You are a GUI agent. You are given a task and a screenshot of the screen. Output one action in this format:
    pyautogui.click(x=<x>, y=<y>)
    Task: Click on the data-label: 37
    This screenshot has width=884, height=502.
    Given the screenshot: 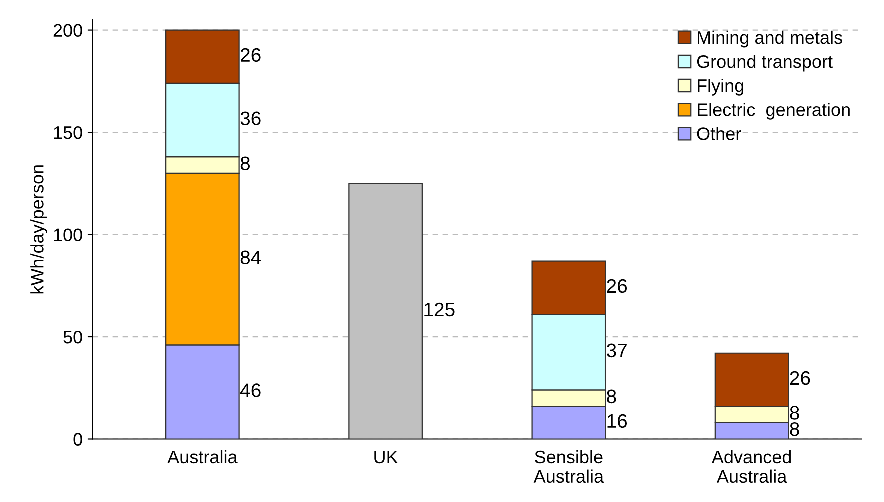 What is the action you would take?
    pyautogui.click(x=617, y=351)
    